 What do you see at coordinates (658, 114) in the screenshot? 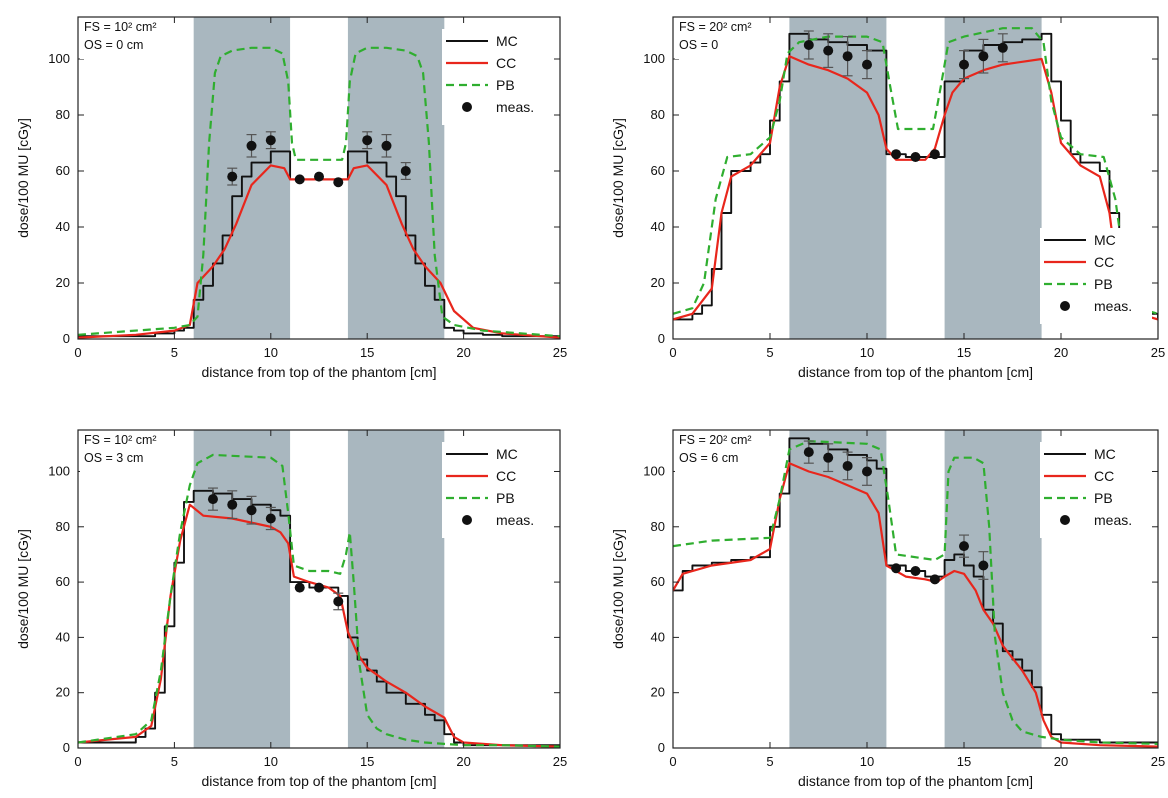
I see `y-tick-label: 80` at bounding box center [658, 114].